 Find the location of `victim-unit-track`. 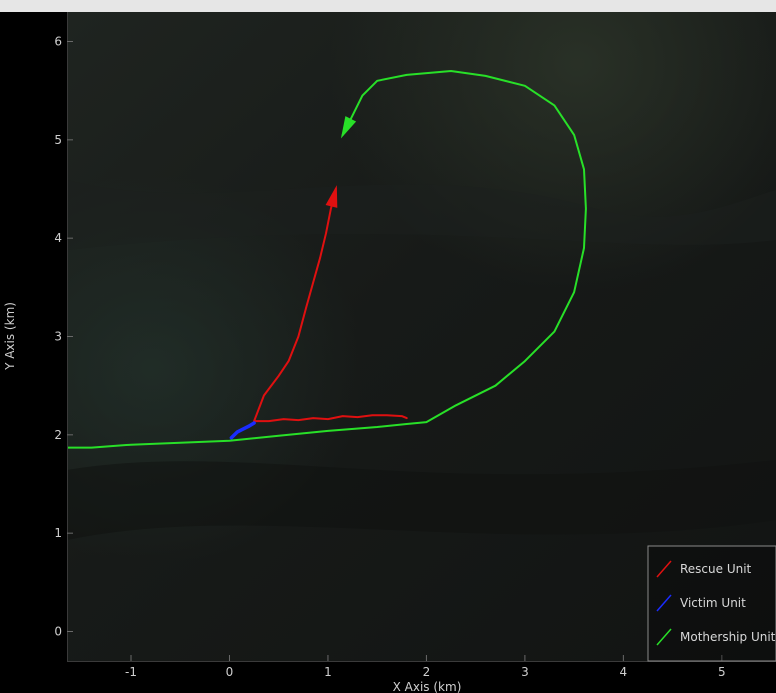

victim-unit-track is located at coordinates (242, 430).